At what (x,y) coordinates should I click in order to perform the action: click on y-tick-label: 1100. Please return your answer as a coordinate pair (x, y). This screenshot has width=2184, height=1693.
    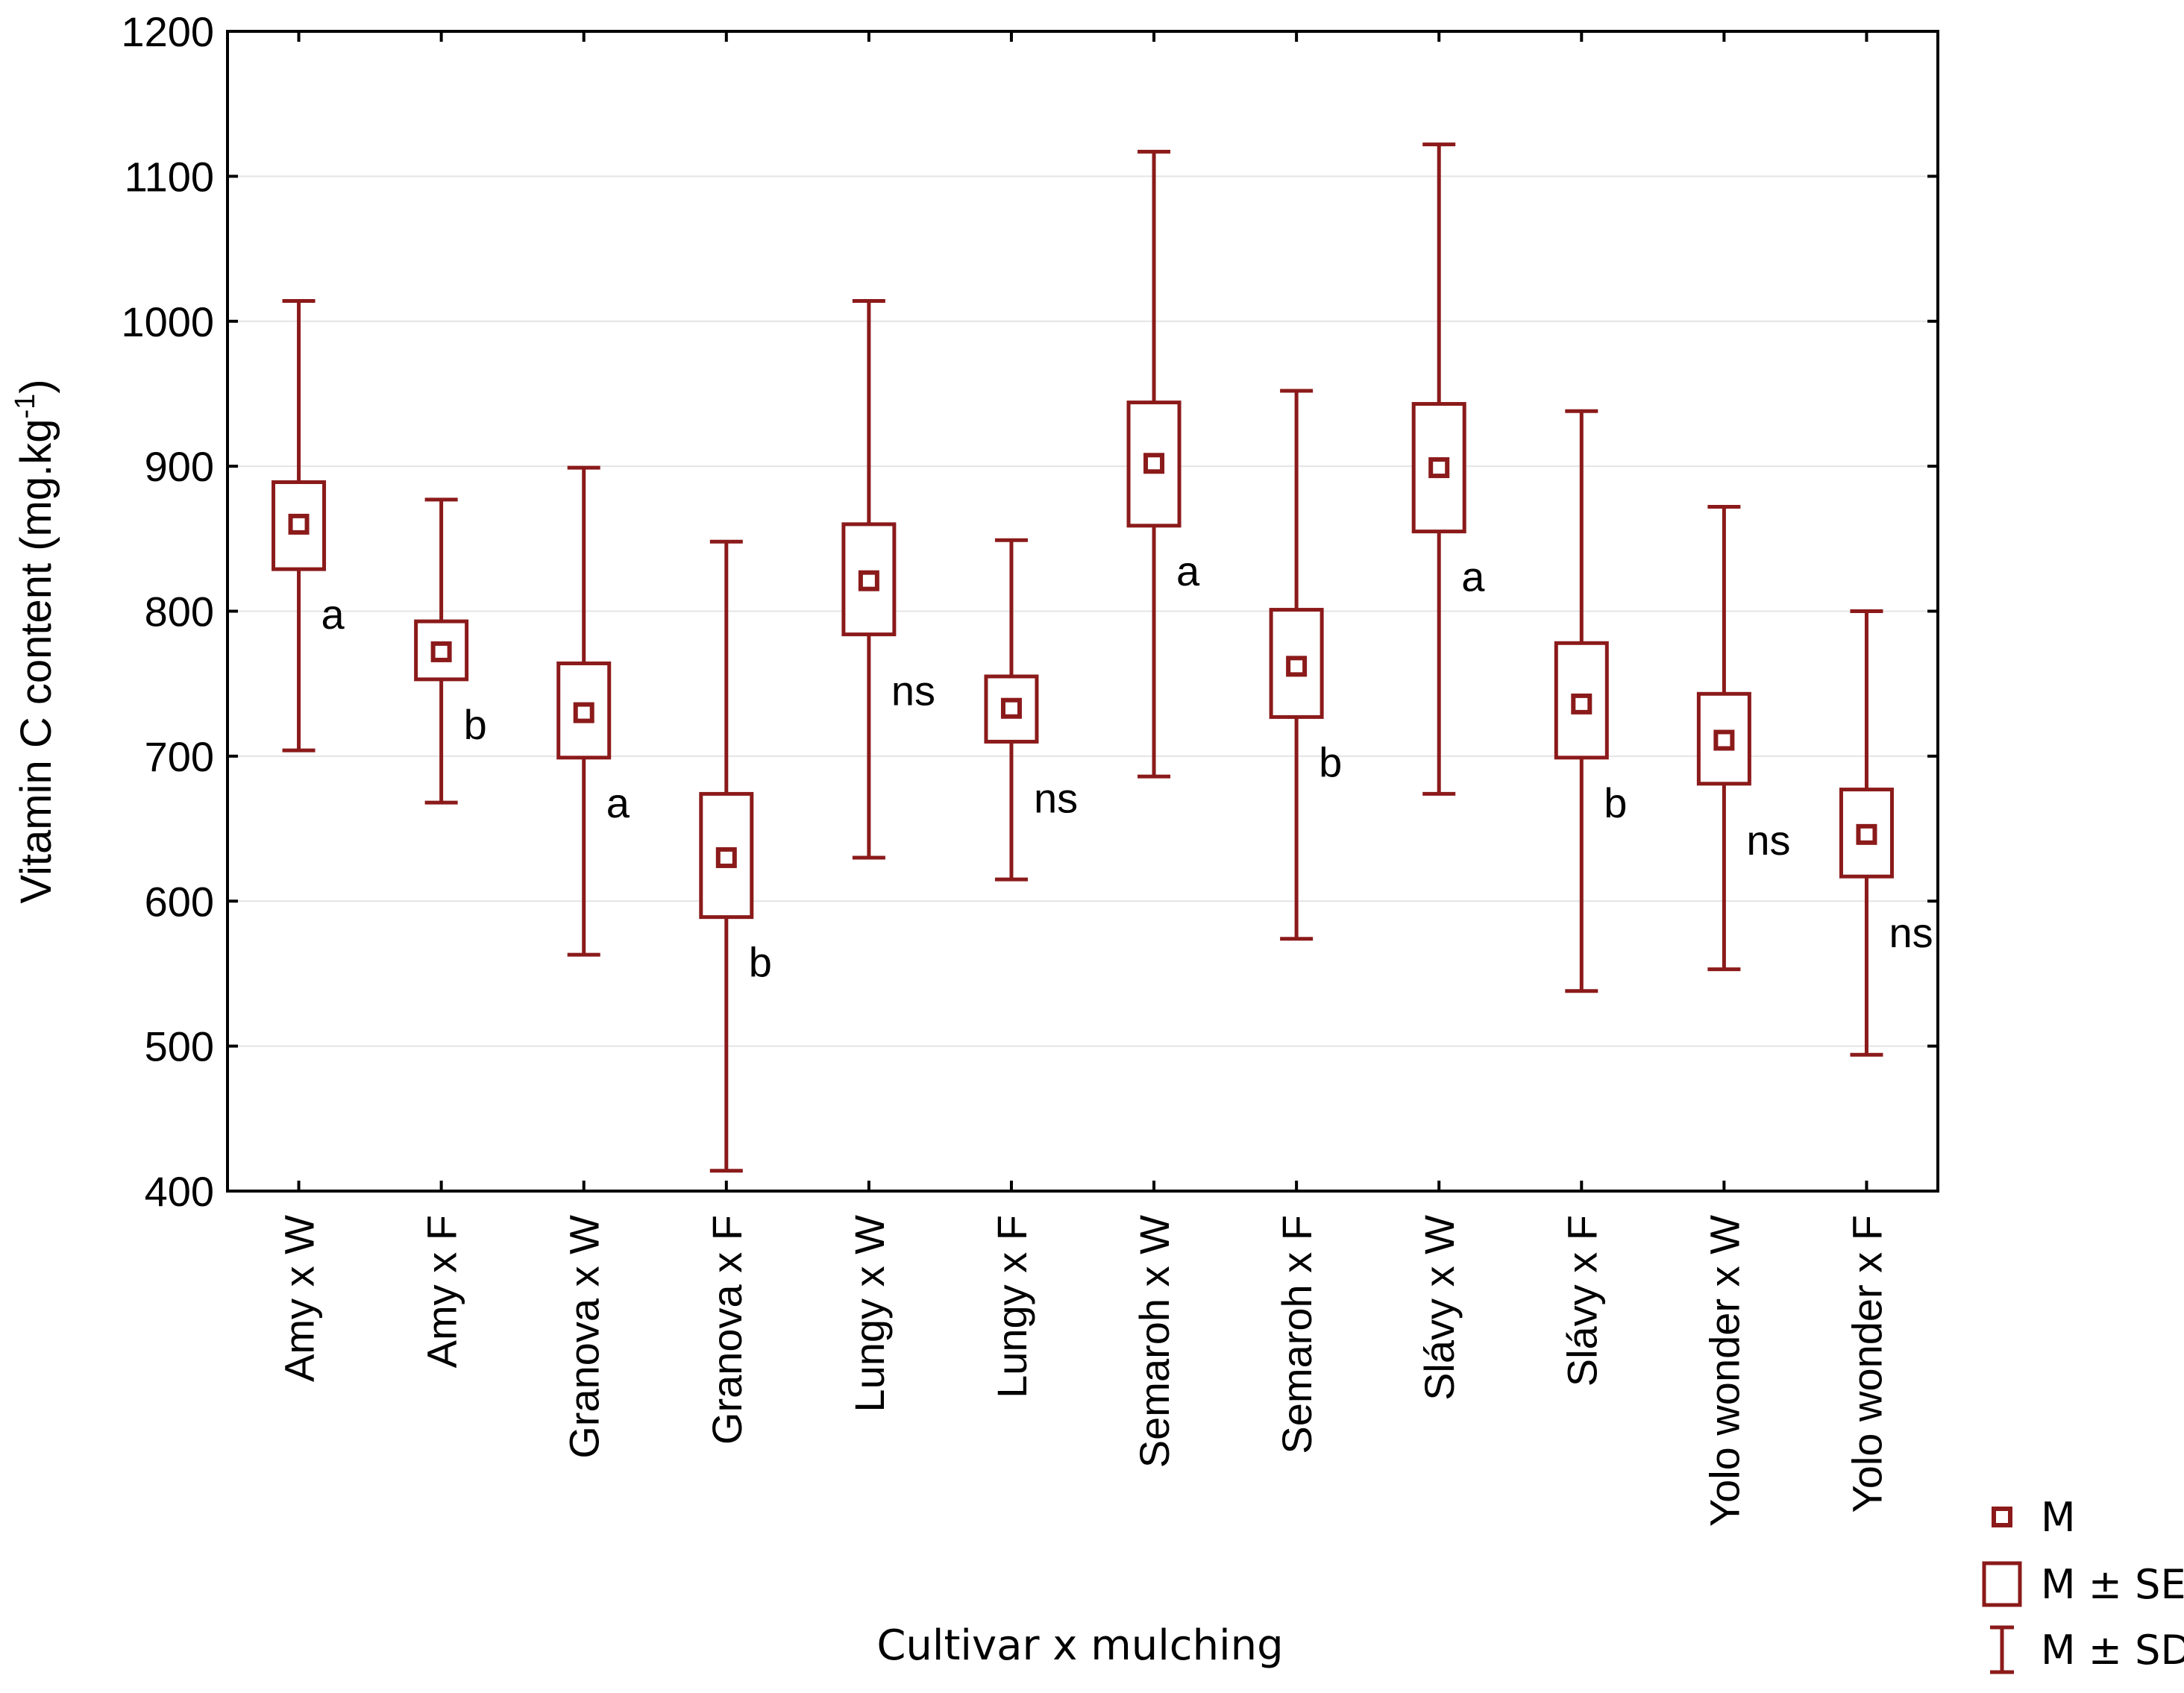
    Looking at the image, I should click on (169, 177).